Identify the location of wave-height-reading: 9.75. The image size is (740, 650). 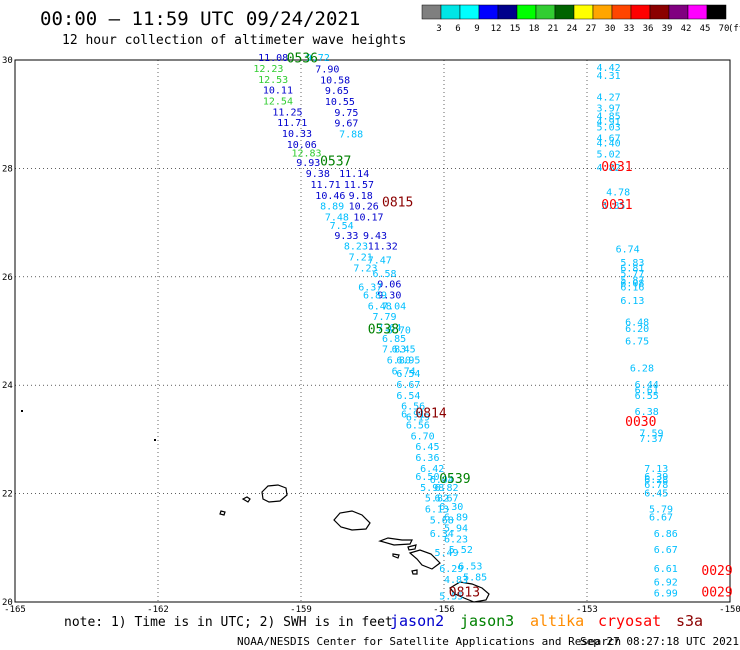
(346, 113).